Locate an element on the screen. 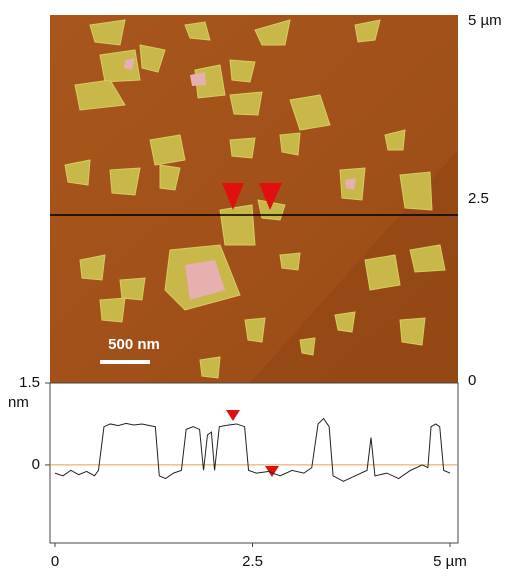 The height and width of the screenshot is (582, 513). y-tick-label: 1.5 is located at coordinates (29, 382).